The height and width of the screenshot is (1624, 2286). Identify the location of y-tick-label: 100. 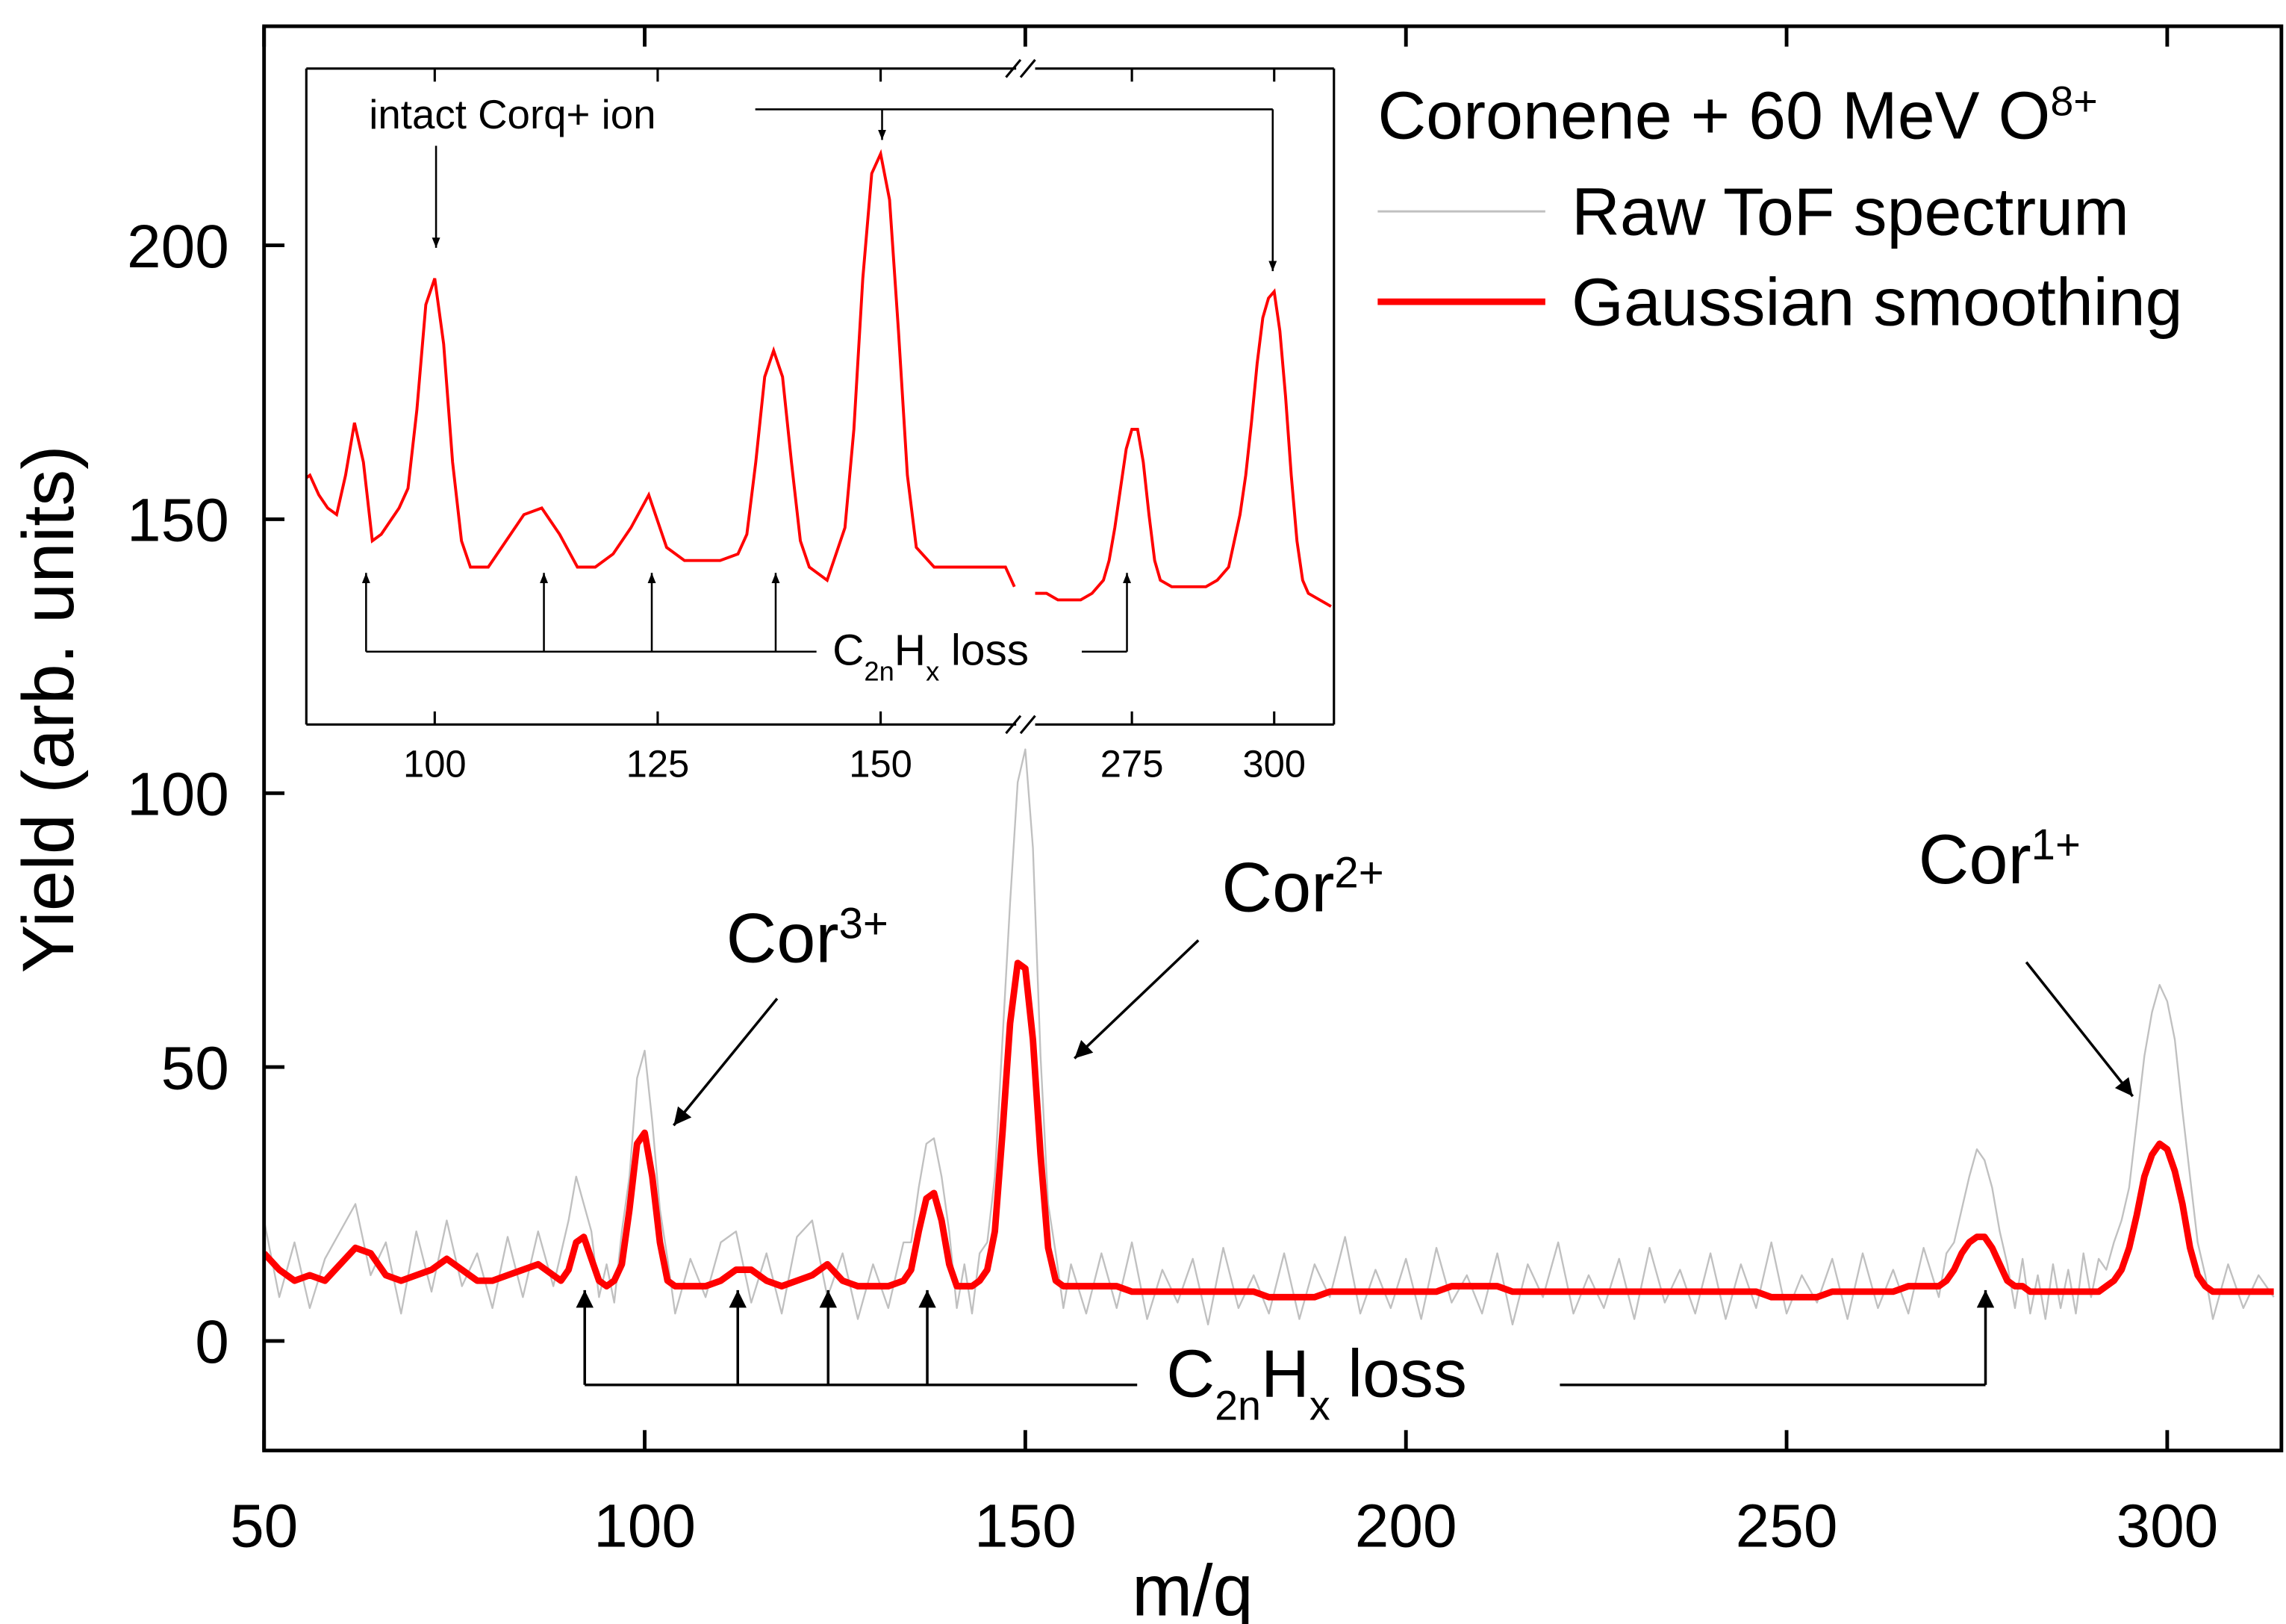
(178, 795).